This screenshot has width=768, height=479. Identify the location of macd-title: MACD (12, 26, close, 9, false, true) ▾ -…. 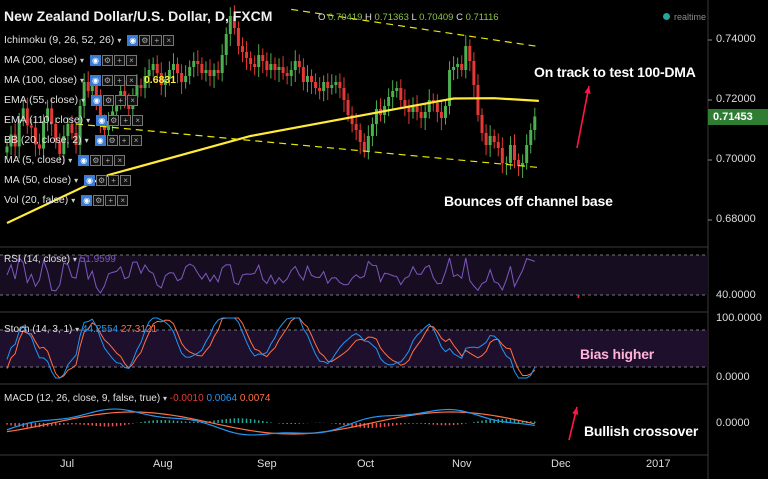
(137, 398).